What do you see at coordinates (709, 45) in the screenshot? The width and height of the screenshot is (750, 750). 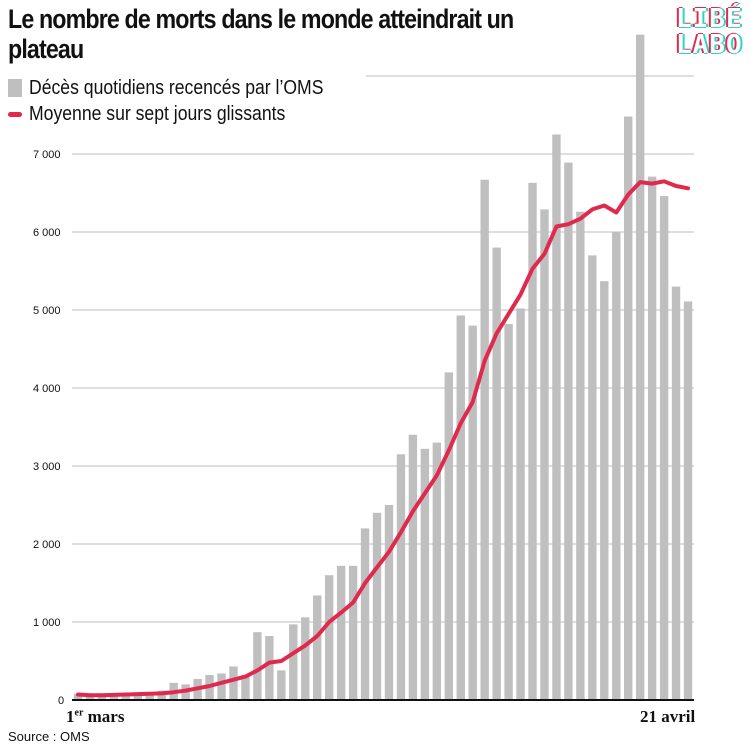 I see `logo-line-2: LABO` at bounding box center [709, 45].